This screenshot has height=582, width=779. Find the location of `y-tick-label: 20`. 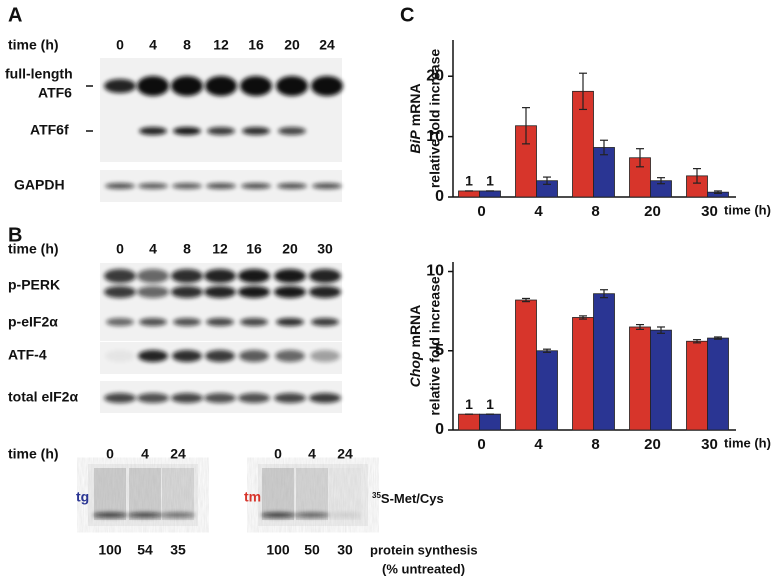

y-tick-label: 20 is located at coordinates (435, 75).